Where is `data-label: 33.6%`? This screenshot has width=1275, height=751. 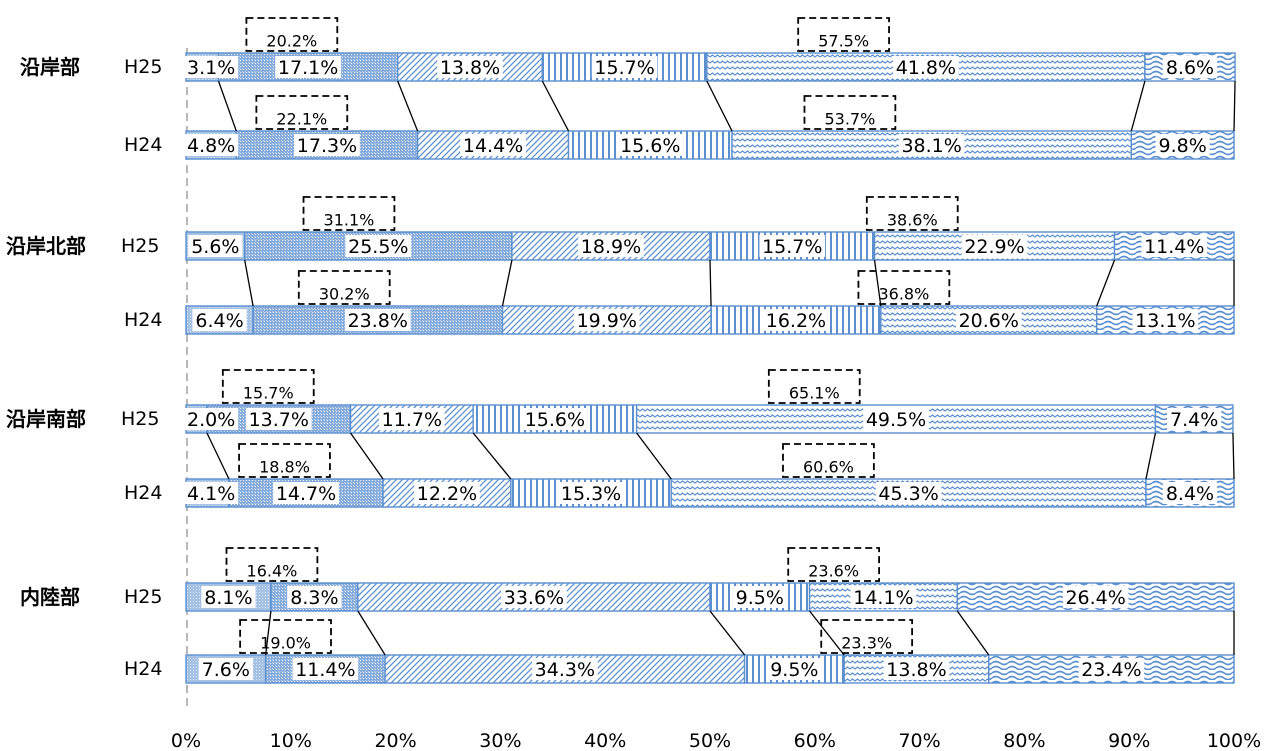 data-label: 33.6% is located at coordinates (534, 598).